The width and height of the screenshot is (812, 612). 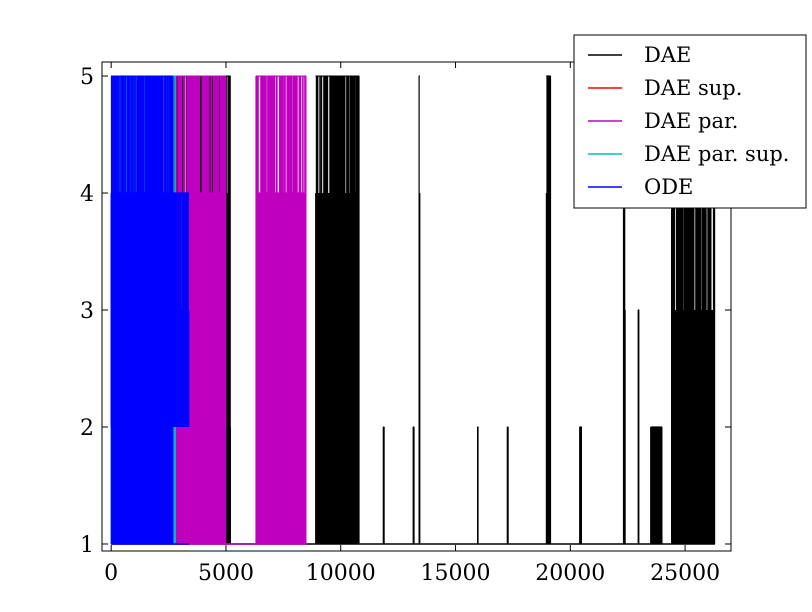 What do you see at coordinates (111, 573) in the screenshot?
I see `x-tick-label: 0` at bounding box center [111, 573].